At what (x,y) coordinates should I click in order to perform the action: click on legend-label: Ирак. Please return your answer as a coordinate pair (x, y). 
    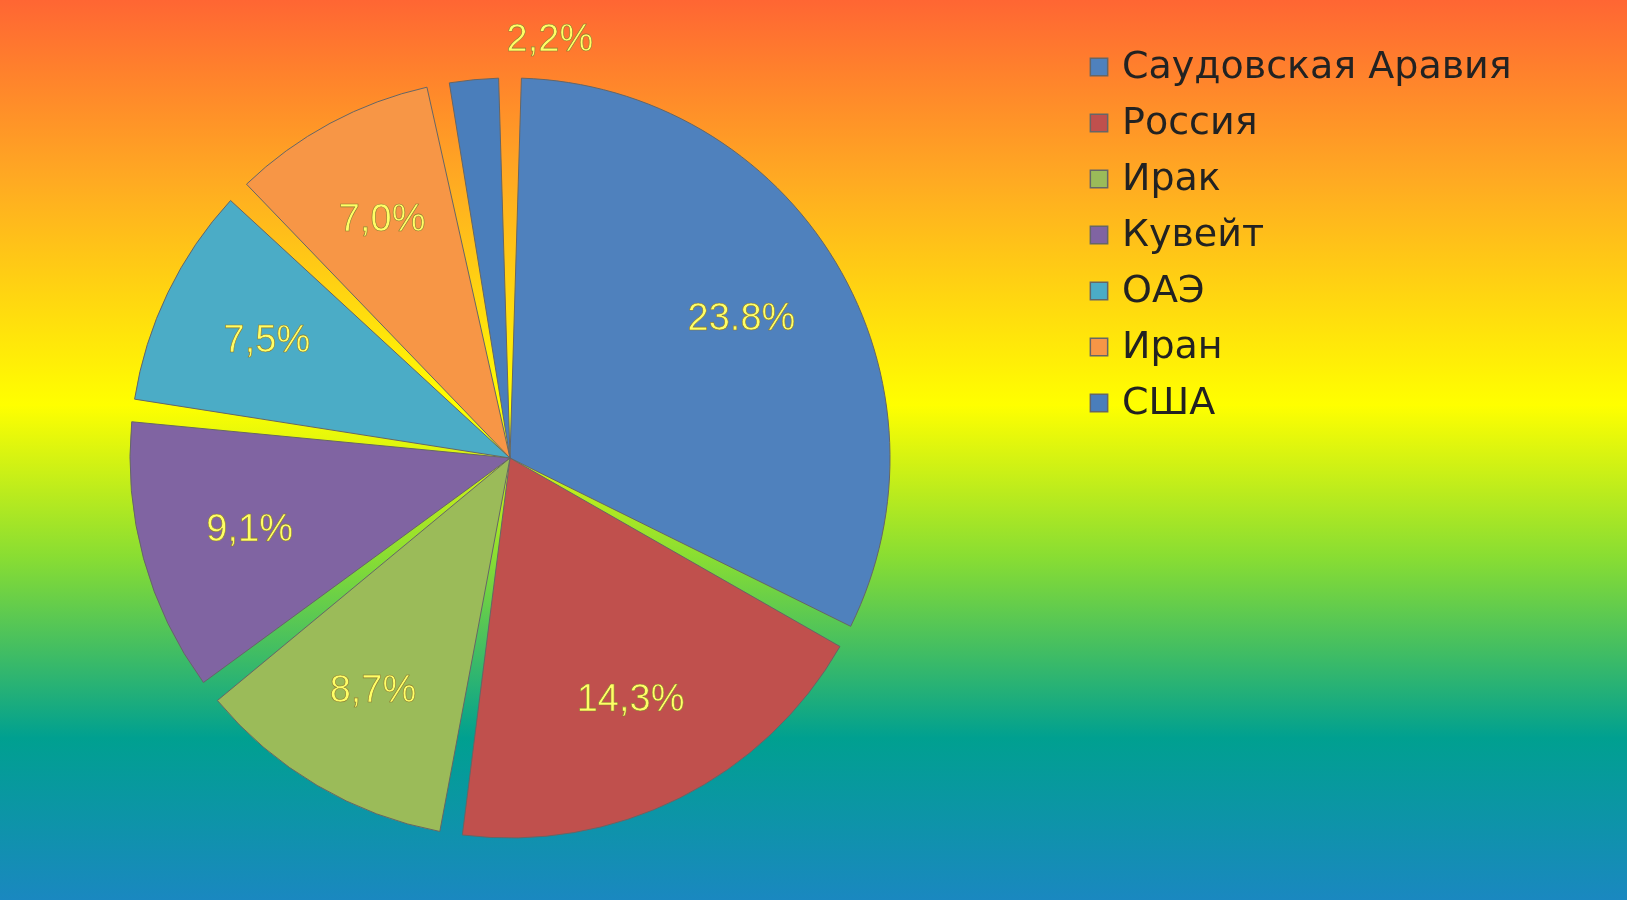
    Looking at the image, I should click on (1171, 177).